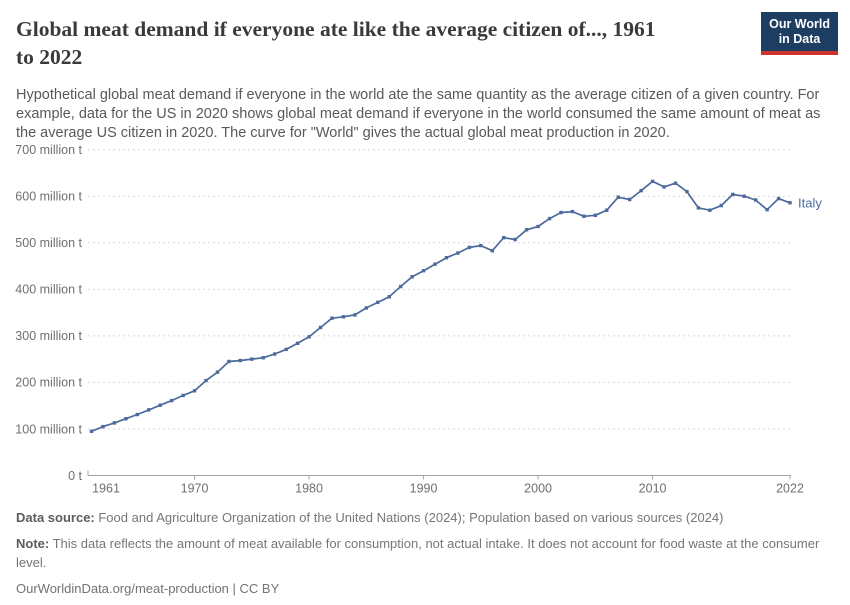 The image size is (850, 605). What do you see at coordinates (653, 489) in the screenshot?
I see `x-tick-label: 2010` at bounding box center [653, 489].